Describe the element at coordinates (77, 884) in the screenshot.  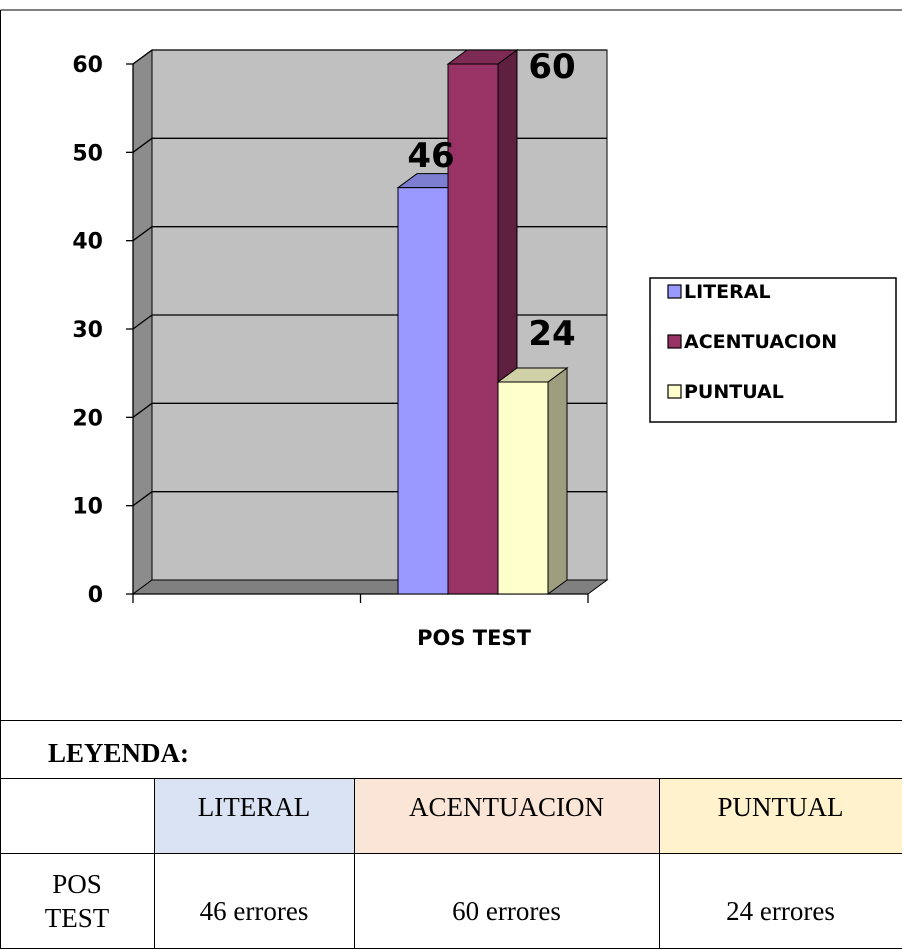
I see `row-label-word: POS` at that location.